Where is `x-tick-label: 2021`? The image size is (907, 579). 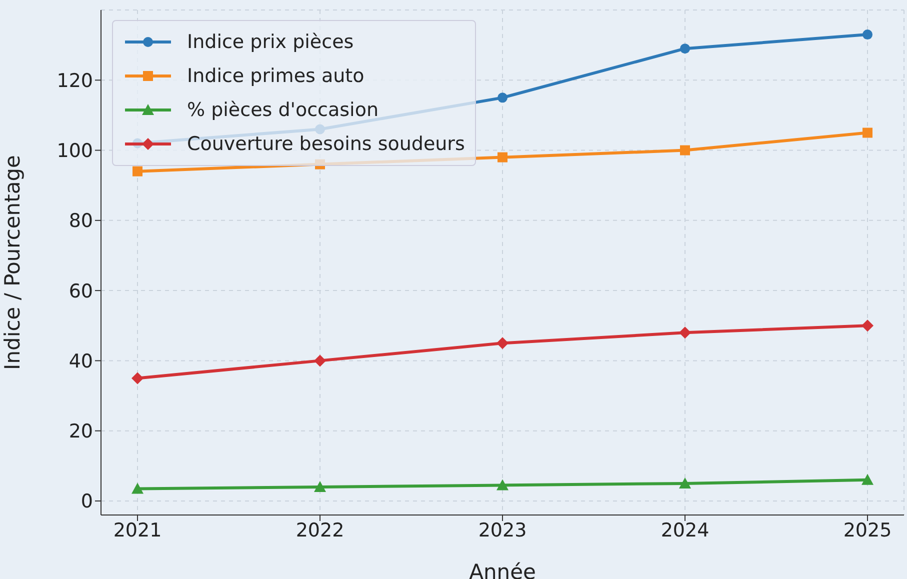 x-tick-label: 2021 is located at coordinates (137, 530).